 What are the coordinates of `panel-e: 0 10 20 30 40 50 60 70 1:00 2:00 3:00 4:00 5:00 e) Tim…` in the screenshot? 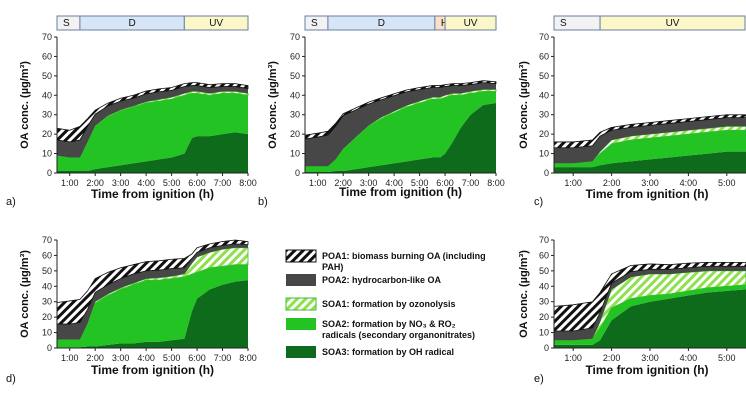 It's located at (632, 310).